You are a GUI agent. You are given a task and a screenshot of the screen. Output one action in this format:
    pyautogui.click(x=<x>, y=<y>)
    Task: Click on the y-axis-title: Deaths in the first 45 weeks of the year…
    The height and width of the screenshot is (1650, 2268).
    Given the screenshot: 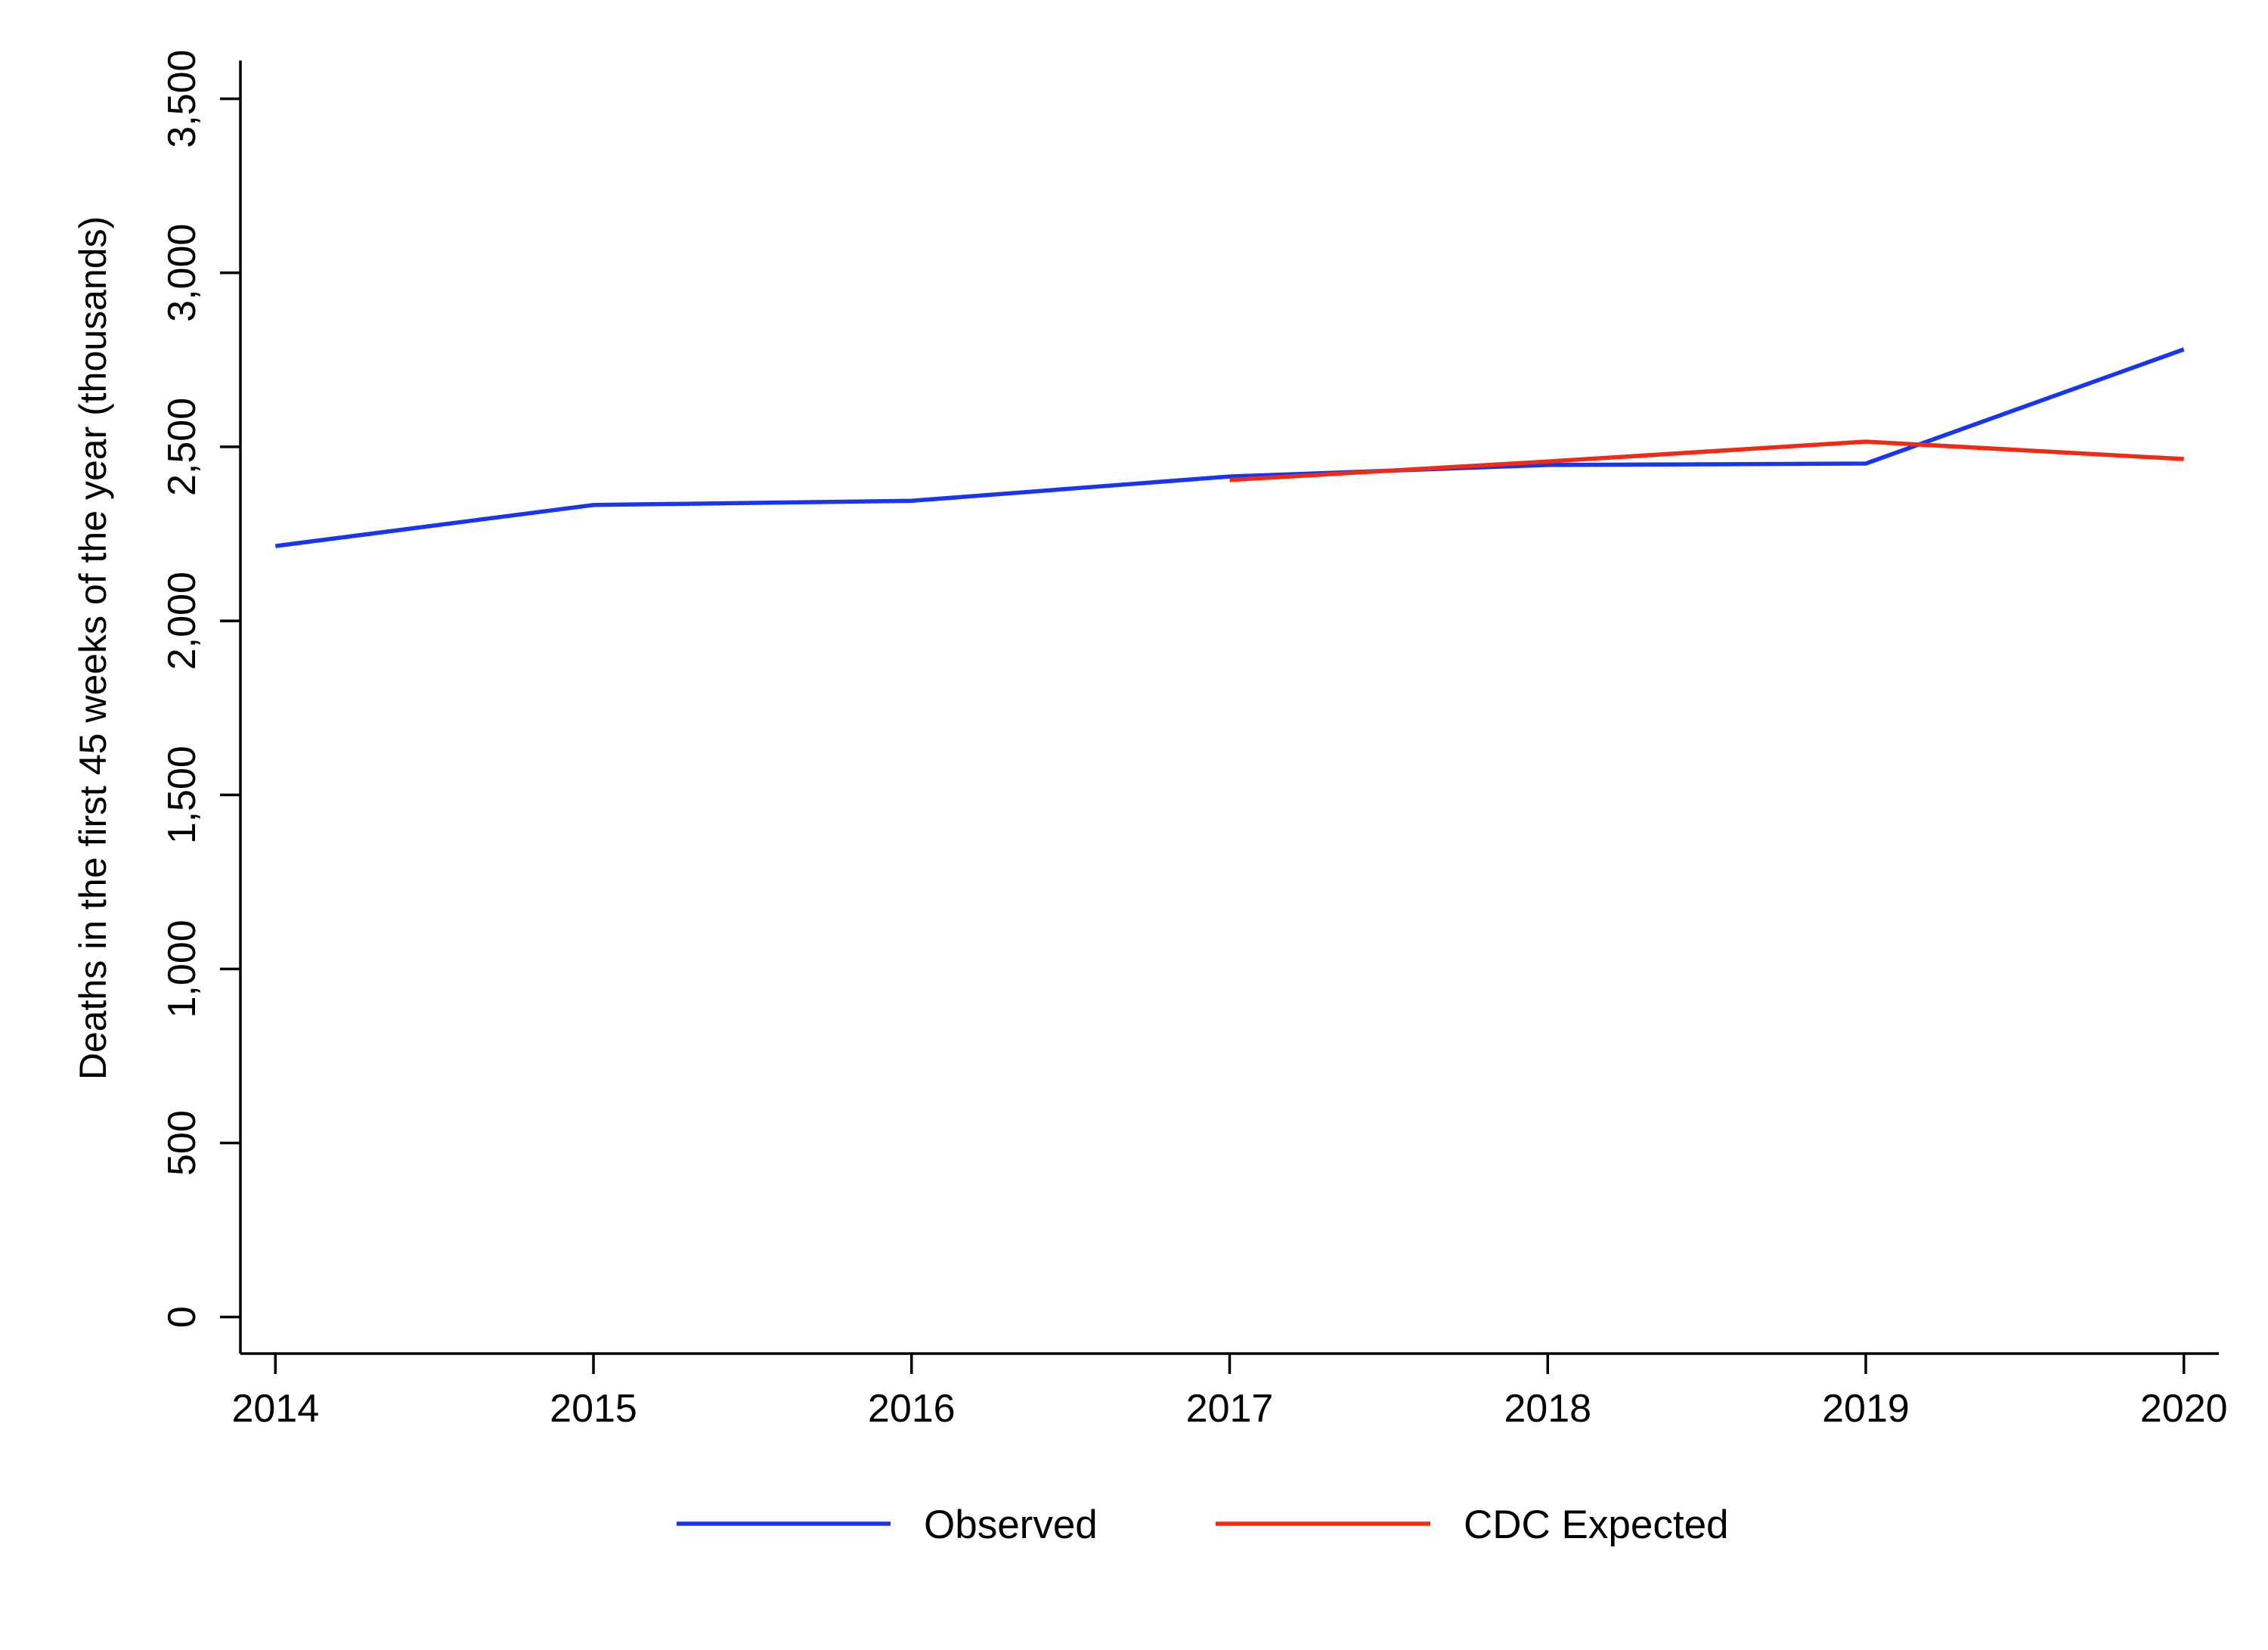 What is the action you would take?
    pyautogui.click(x=93, y=648)
    